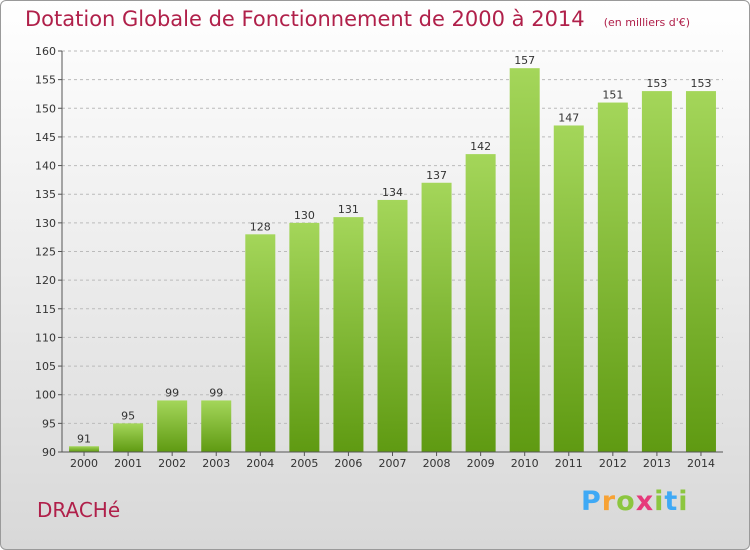 This screenshot has width=750, height=550. What do you see at coordinates (626, 501) in the screenshot?
I see `logo-letter: o` at bounding box center [626, 501].